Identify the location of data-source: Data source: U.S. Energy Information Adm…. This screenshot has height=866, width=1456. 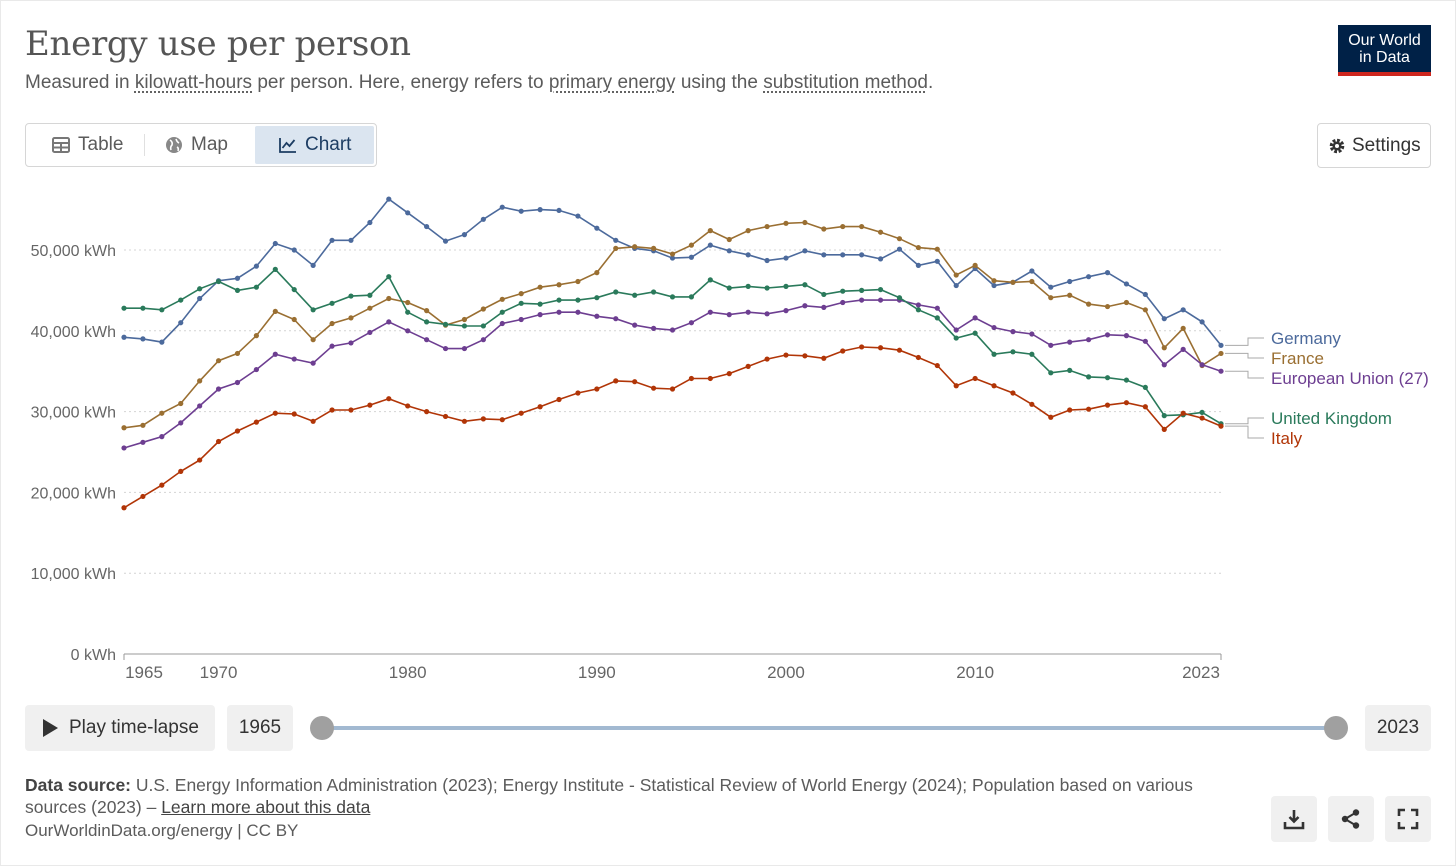
(615, 796).